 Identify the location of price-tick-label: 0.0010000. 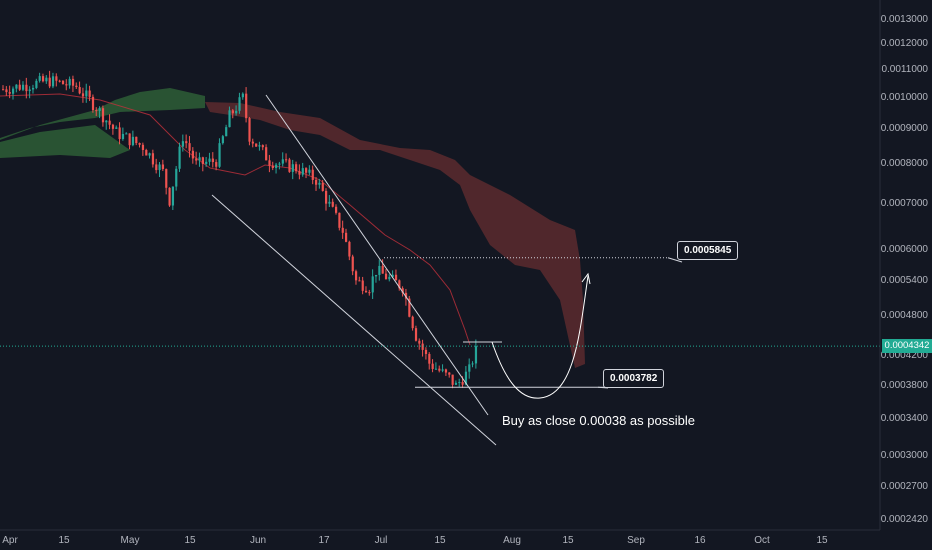
(904, 98).